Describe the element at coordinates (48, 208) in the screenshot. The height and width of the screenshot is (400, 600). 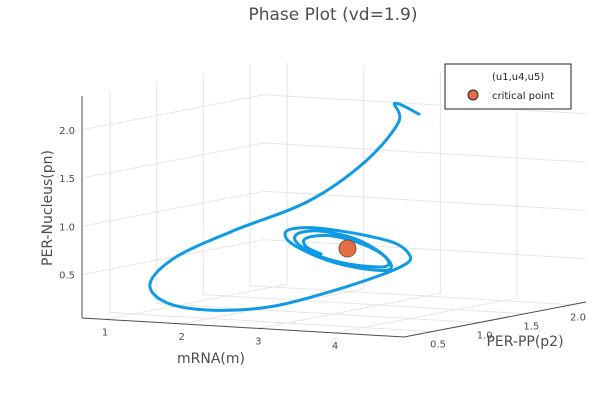
I see `z-axis-label: PER-Nucleus(pn)` at that location.